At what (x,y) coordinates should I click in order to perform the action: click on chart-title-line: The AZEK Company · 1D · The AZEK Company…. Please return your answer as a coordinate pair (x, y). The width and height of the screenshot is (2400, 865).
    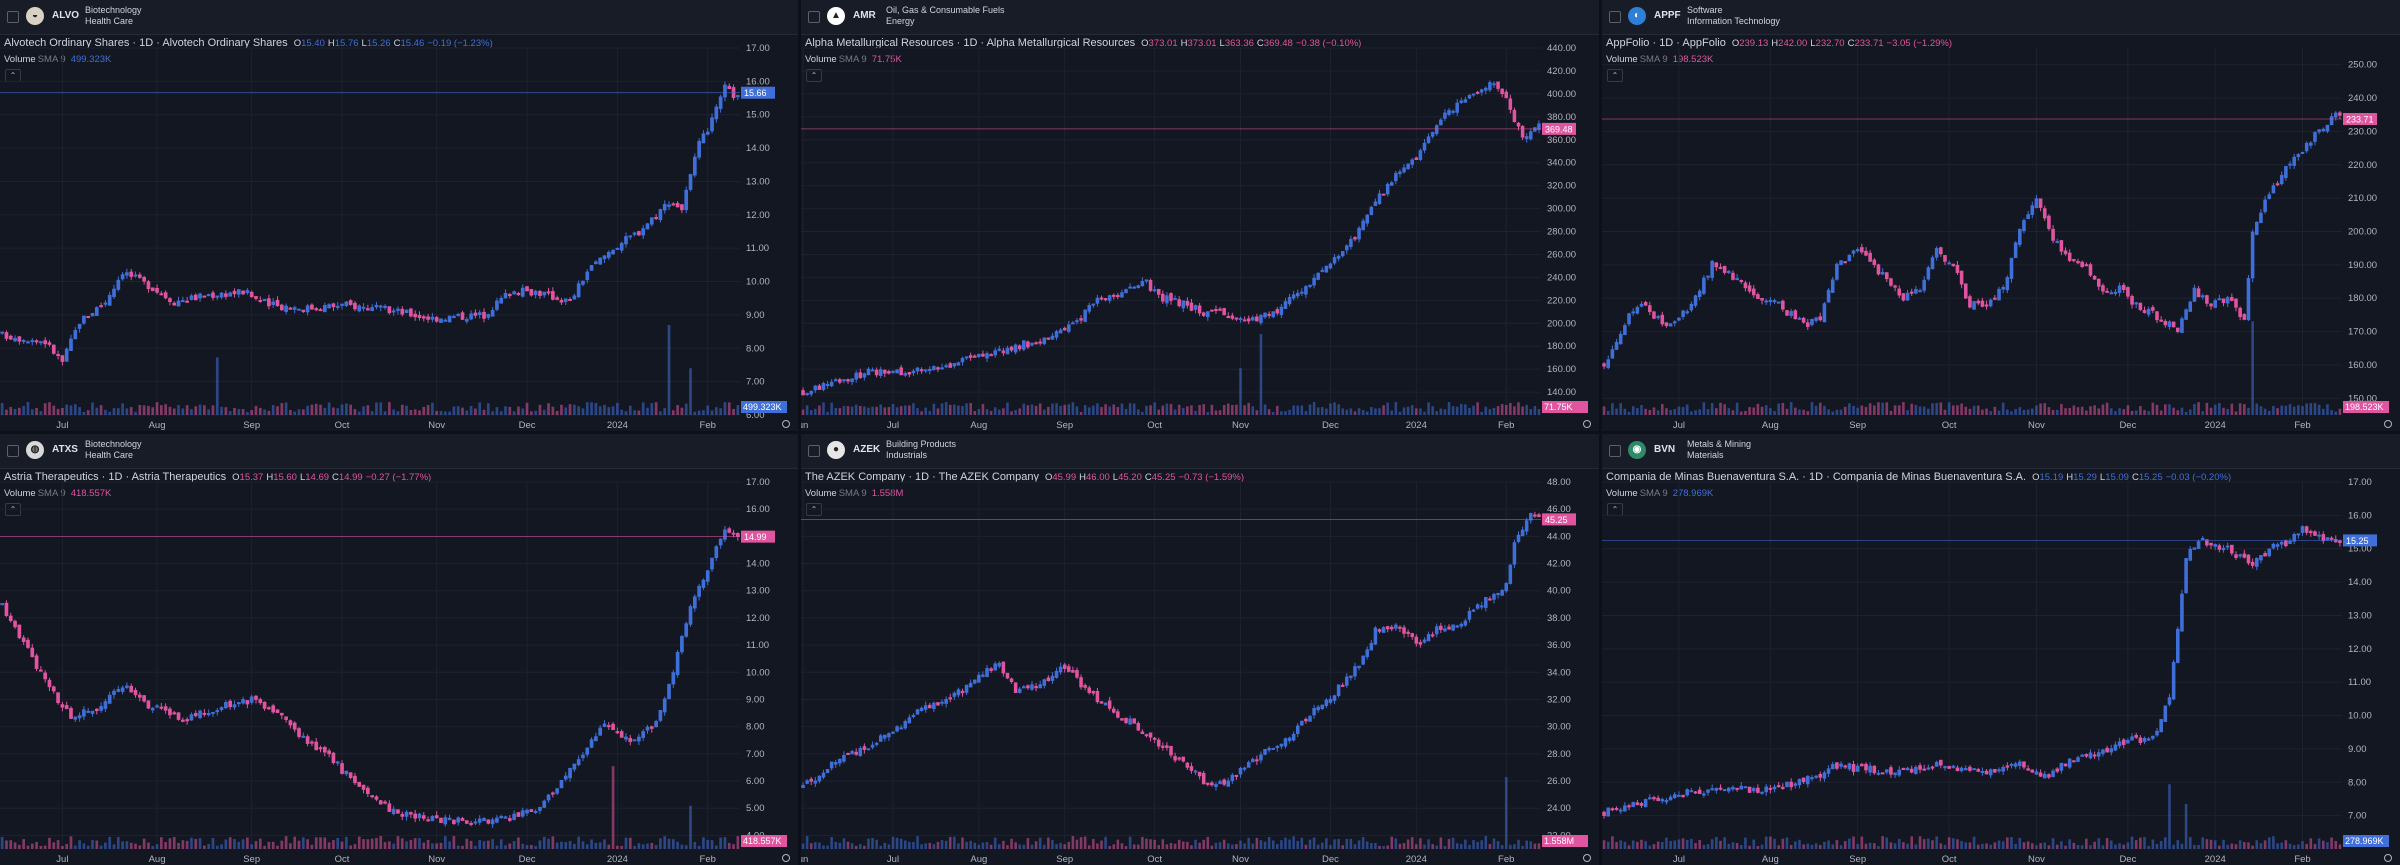
    Looking at the image, I should click on (1024, 477).